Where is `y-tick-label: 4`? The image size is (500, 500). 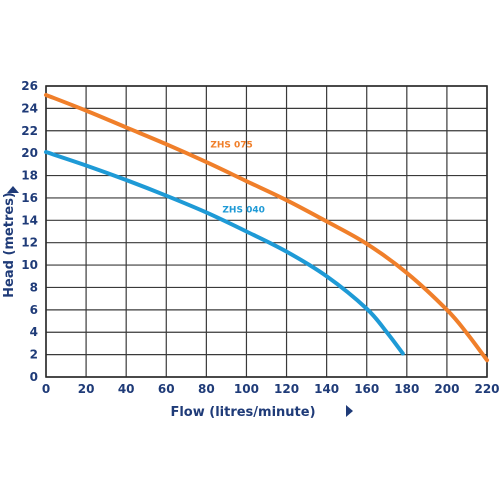 y-tick-label: 4 is located at coordinates (34, 332).